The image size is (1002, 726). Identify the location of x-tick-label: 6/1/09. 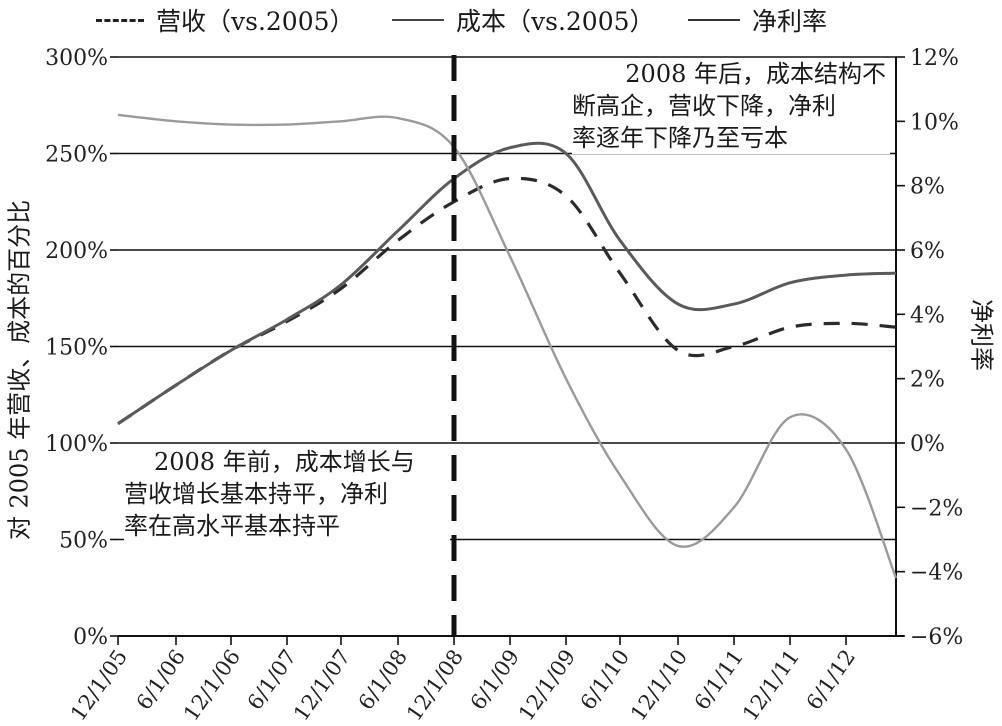
(495, 679).